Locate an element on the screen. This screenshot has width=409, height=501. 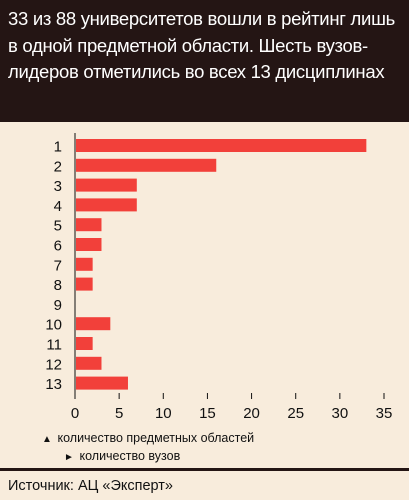
legend-categories: ▲ количество предметных областей is located at coordinates (148, 438).